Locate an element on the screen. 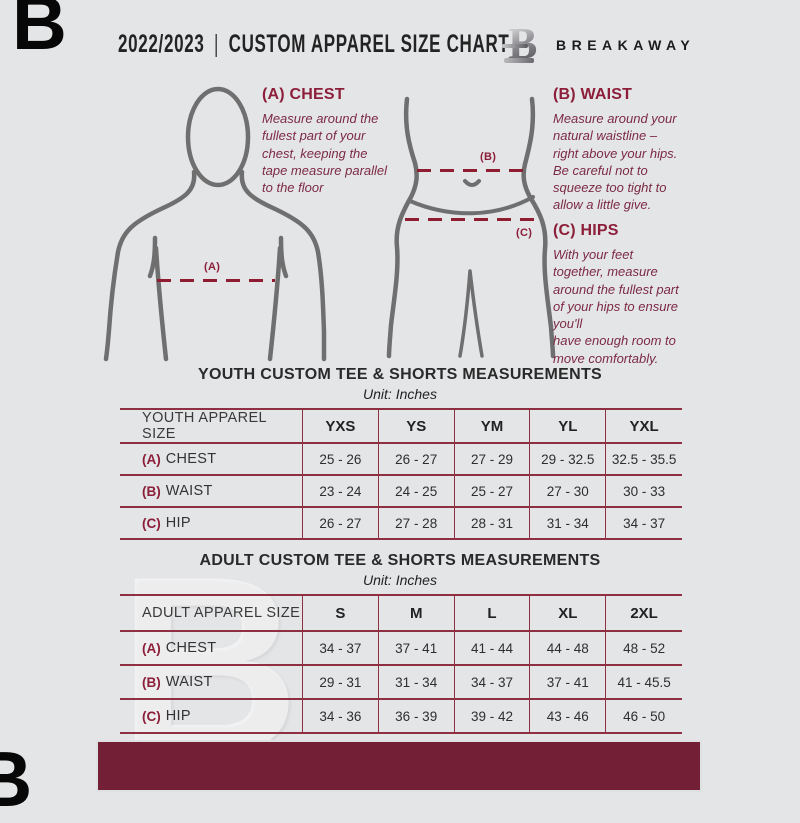 This screenshot has width=800, height=823. waist-marker-label: (B) is located at coordinates (488, 157).